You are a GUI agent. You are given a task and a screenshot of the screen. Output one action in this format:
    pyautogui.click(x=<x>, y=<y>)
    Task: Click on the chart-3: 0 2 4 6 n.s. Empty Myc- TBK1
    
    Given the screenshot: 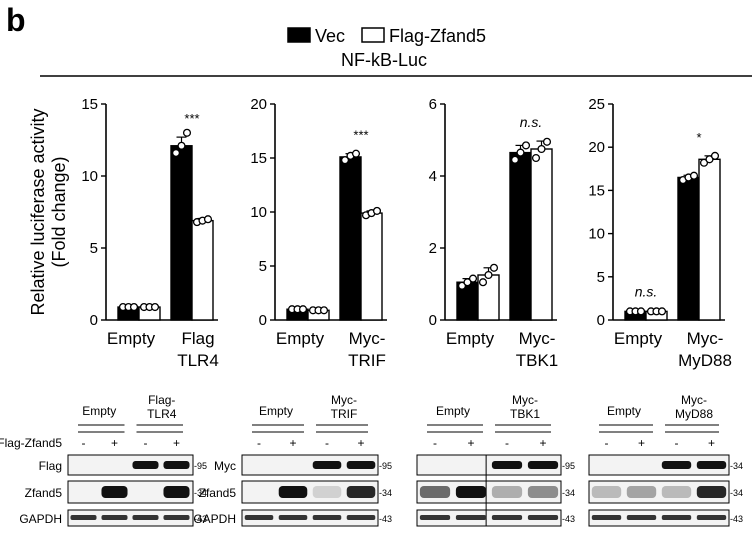 What is the action you would take?
    pyautogui.click(x=494, y=233)
    